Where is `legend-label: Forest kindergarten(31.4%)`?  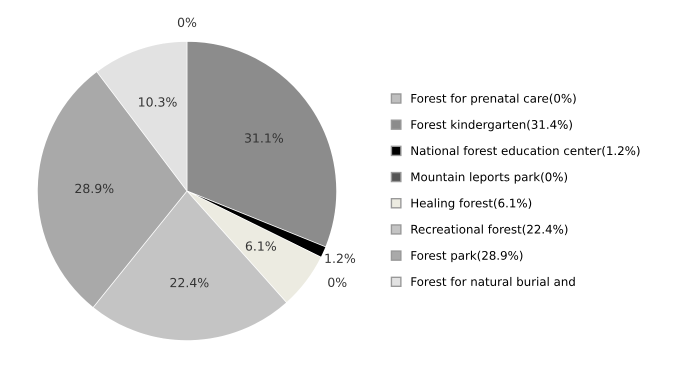 legend-label: Forest kindergarten(31.4%) is located at coordinates (491, 126).